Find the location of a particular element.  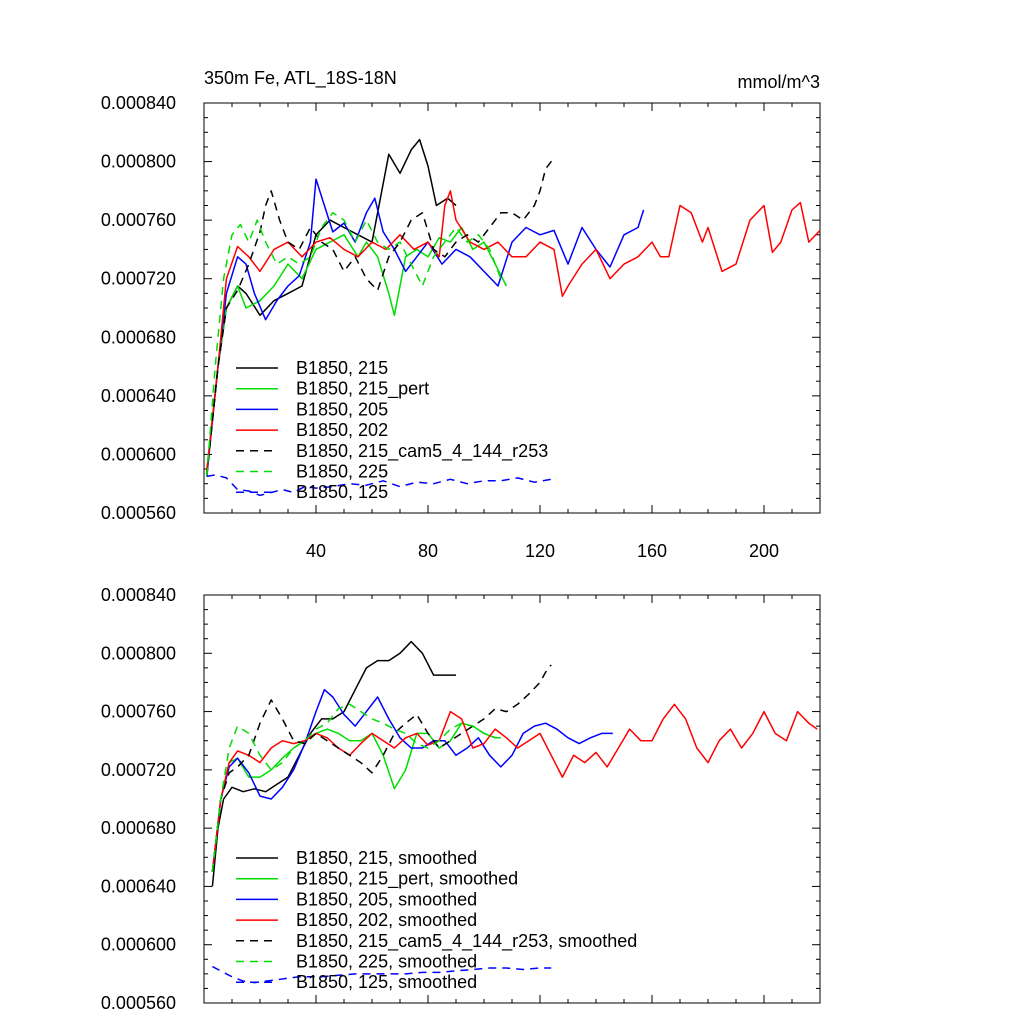

legend-label: B1850, 205, smoothed is located at coordinates (386, 899).